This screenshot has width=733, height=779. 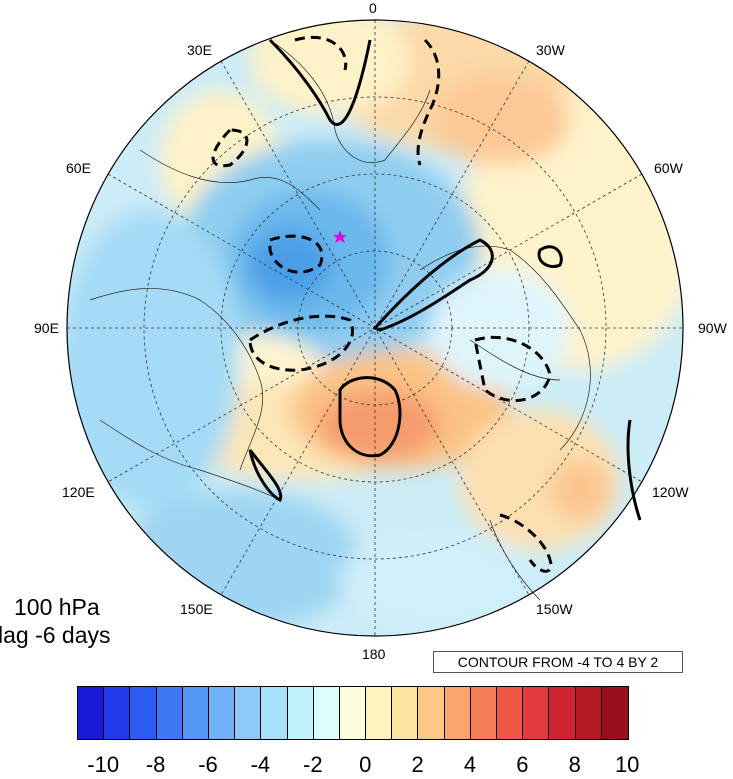 I want to click on lon-label-120w: 120W, so click(x=670, y=492).